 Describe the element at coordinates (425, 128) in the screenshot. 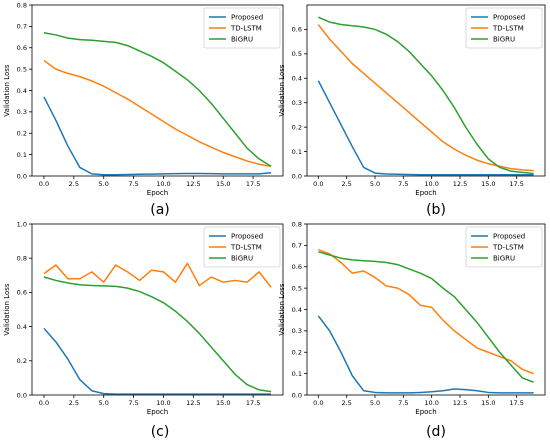

I see `series-line-b-proposed` at that location.